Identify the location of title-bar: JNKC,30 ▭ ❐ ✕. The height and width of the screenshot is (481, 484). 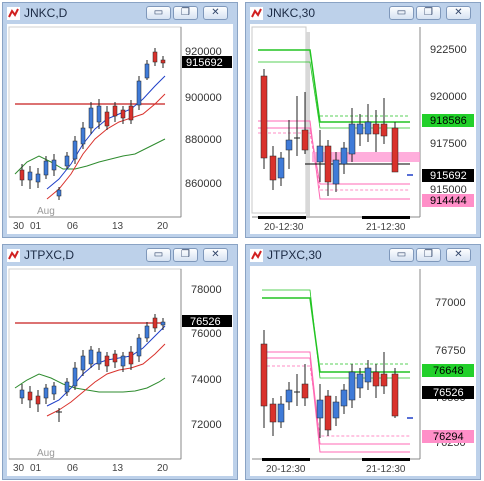
(363, 13).